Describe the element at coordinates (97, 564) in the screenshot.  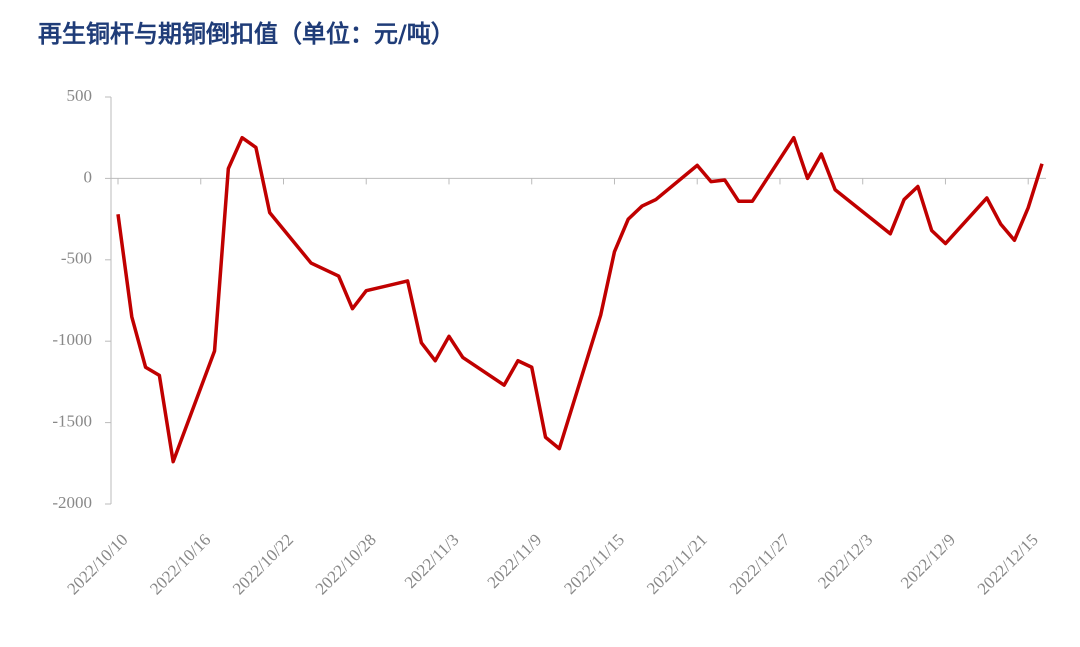
I see `x-tick-label: 2022/10/10` at that location.